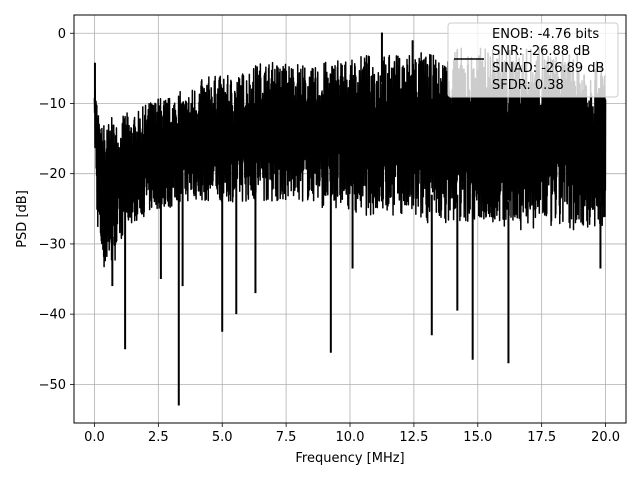 The height and width of the screenshot is (480, 640). Describe the element at coordinates (52, 104) in the screenshot. I see `y-tick-label: −10` at that location.